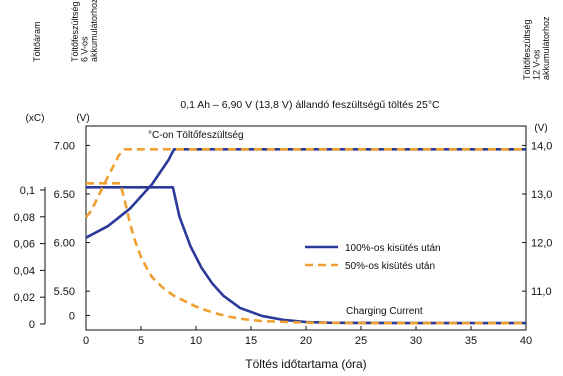 This screenshot has width=563, height=376. Describe the element at coordinates (82, 118) in the screenshot. I see `voltage-6v-axis-unit: (V)` at that location.